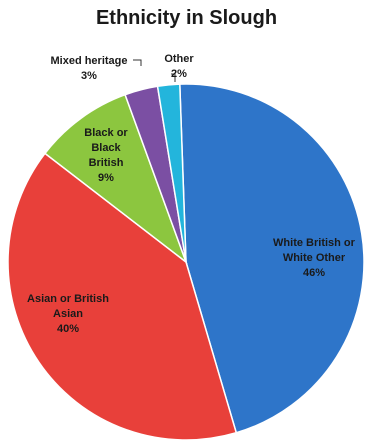 This screenshot has width=373, height=445. I want to click on pie-slice-other, so click(171, 173).